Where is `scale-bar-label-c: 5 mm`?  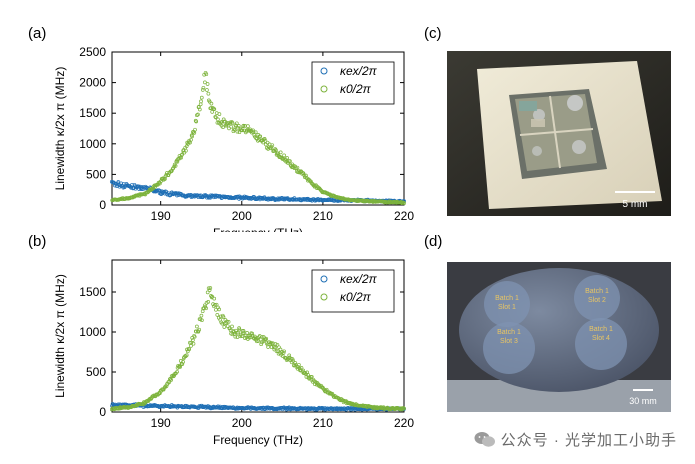
scale-bar-label-c: 5 mm is located at coordinates (635, 204).